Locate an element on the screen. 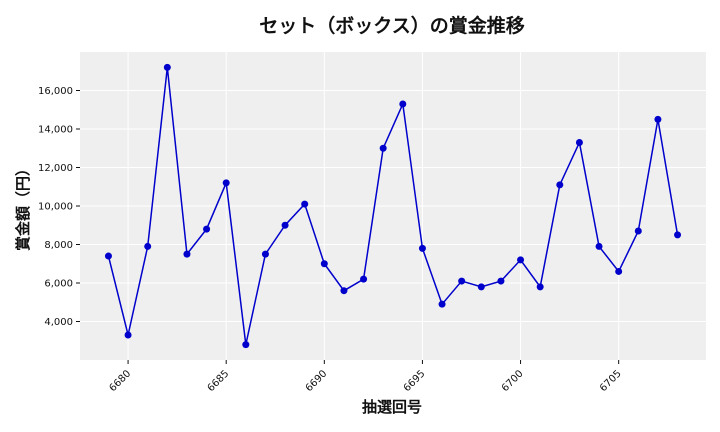 The width and height of the screenshot is (720, 432). y-tick-label: 8,000 is located at coordinates (58, 245).